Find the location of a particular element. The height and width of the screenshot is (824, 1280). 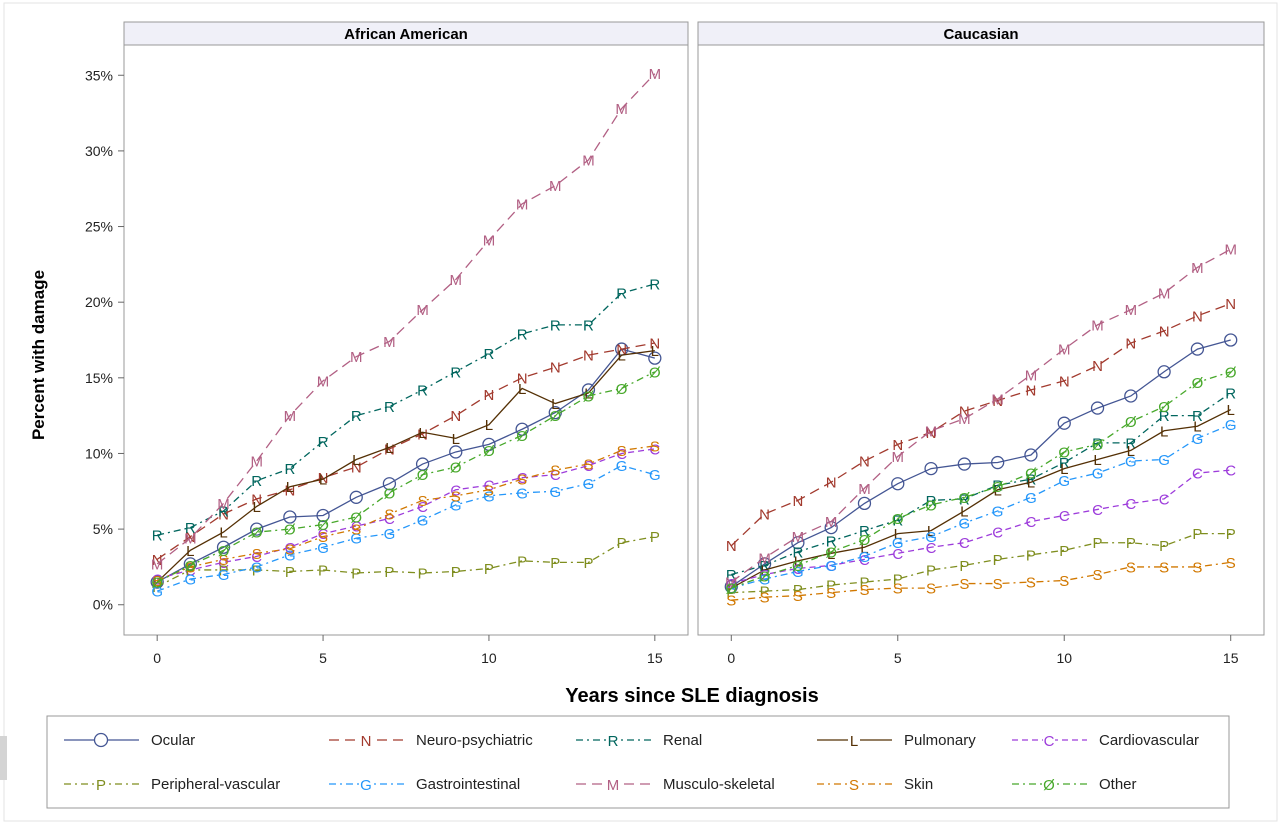

legend-label: Peripheral-vascular is located at coordinates (215, 784).